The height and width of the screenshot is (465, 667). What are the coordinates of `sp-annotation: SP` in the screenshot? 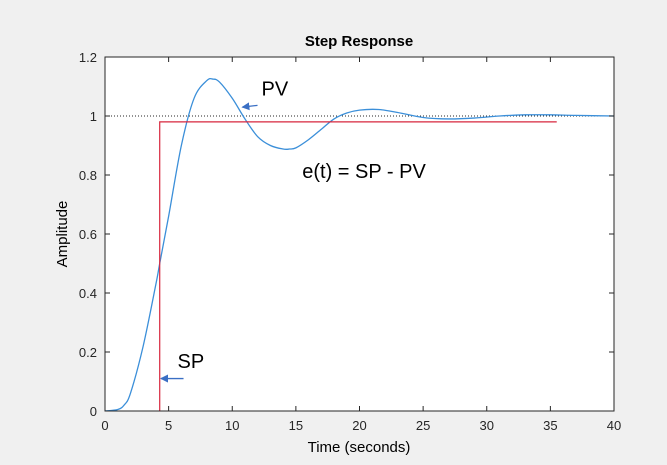 It's located at (191, 362).